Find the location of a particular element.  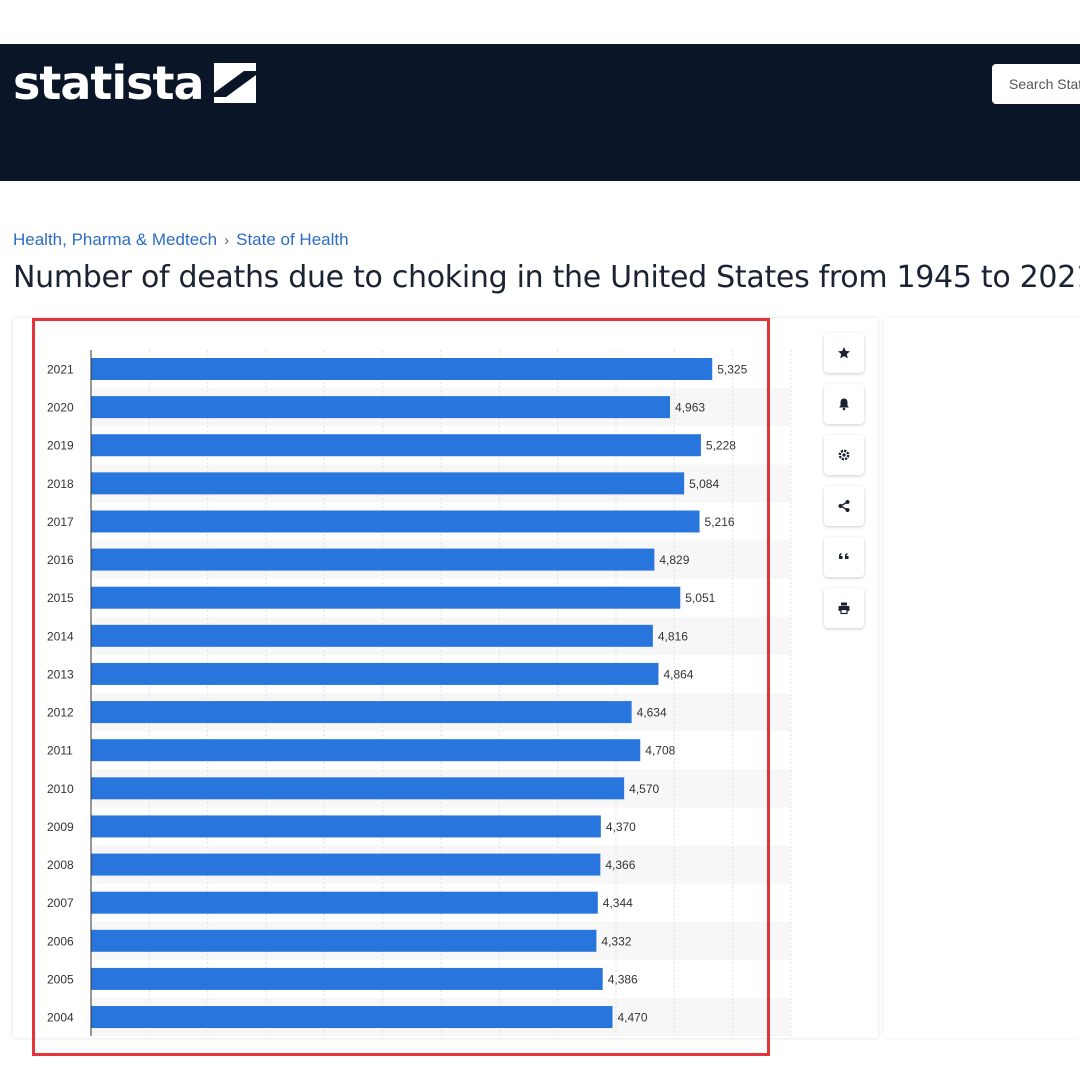

print-button is located at coordinates (844, 608).